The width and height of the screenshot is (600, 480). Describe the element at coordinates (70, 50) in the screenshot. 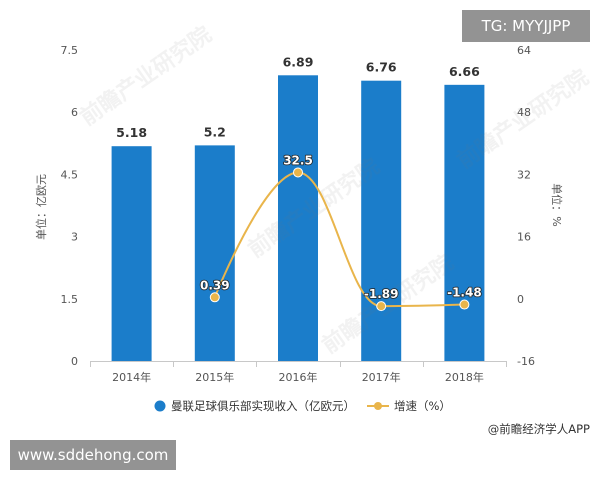

I see `y-tick-label-left: 7.5` at that location.